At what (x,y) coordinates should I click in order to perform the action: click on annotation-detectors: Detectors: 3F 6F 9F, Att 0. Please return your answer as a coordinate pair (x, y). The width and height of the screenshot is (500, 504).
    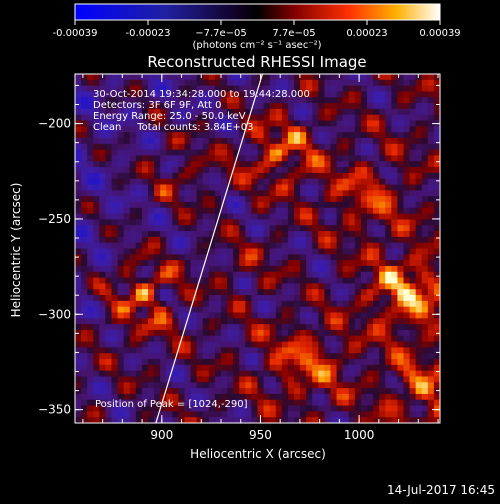
    Looking at the image, I should click on (157, 105).